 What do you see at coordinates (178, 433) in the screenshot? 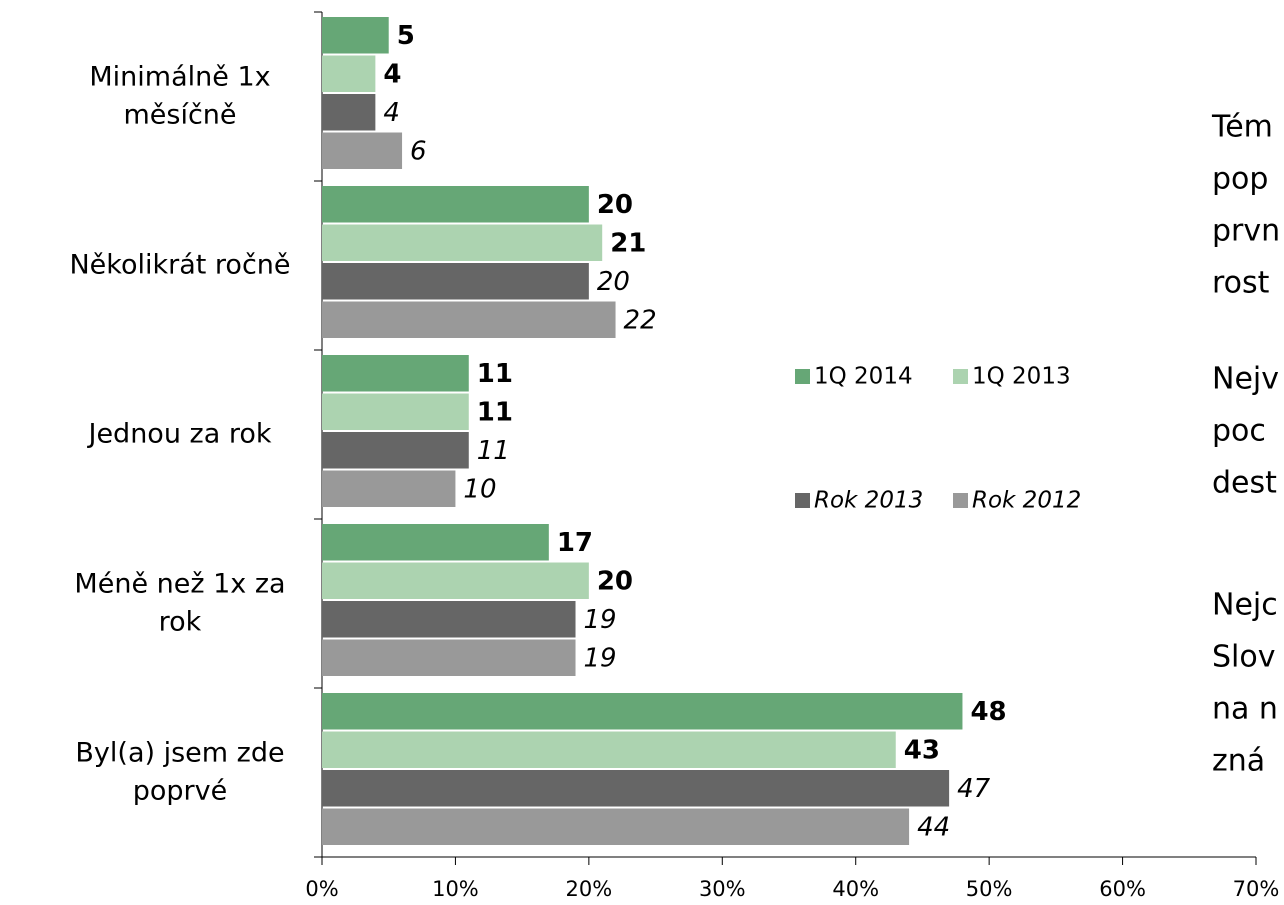
I see `category-label: Jednou za rok` at bounding box center [178, 433].